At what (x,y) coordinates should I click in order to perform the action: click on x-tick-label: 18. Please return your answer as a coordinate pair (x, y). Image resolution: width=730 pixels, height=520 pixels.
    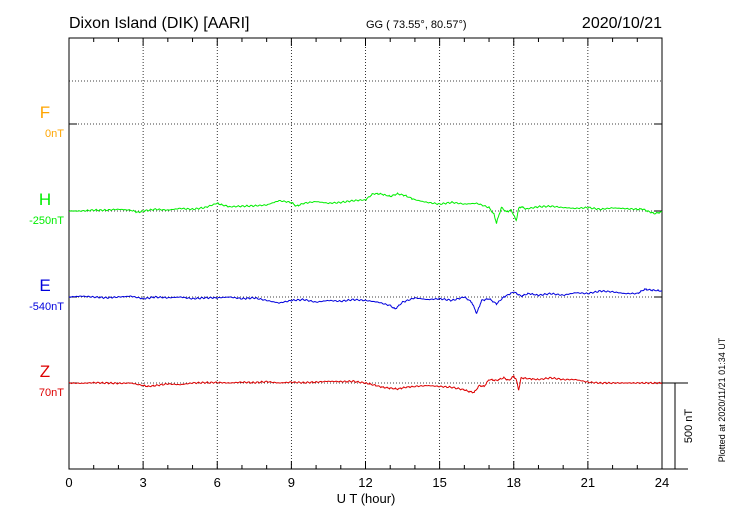
    Looking at the image, I should click on (514, 482).